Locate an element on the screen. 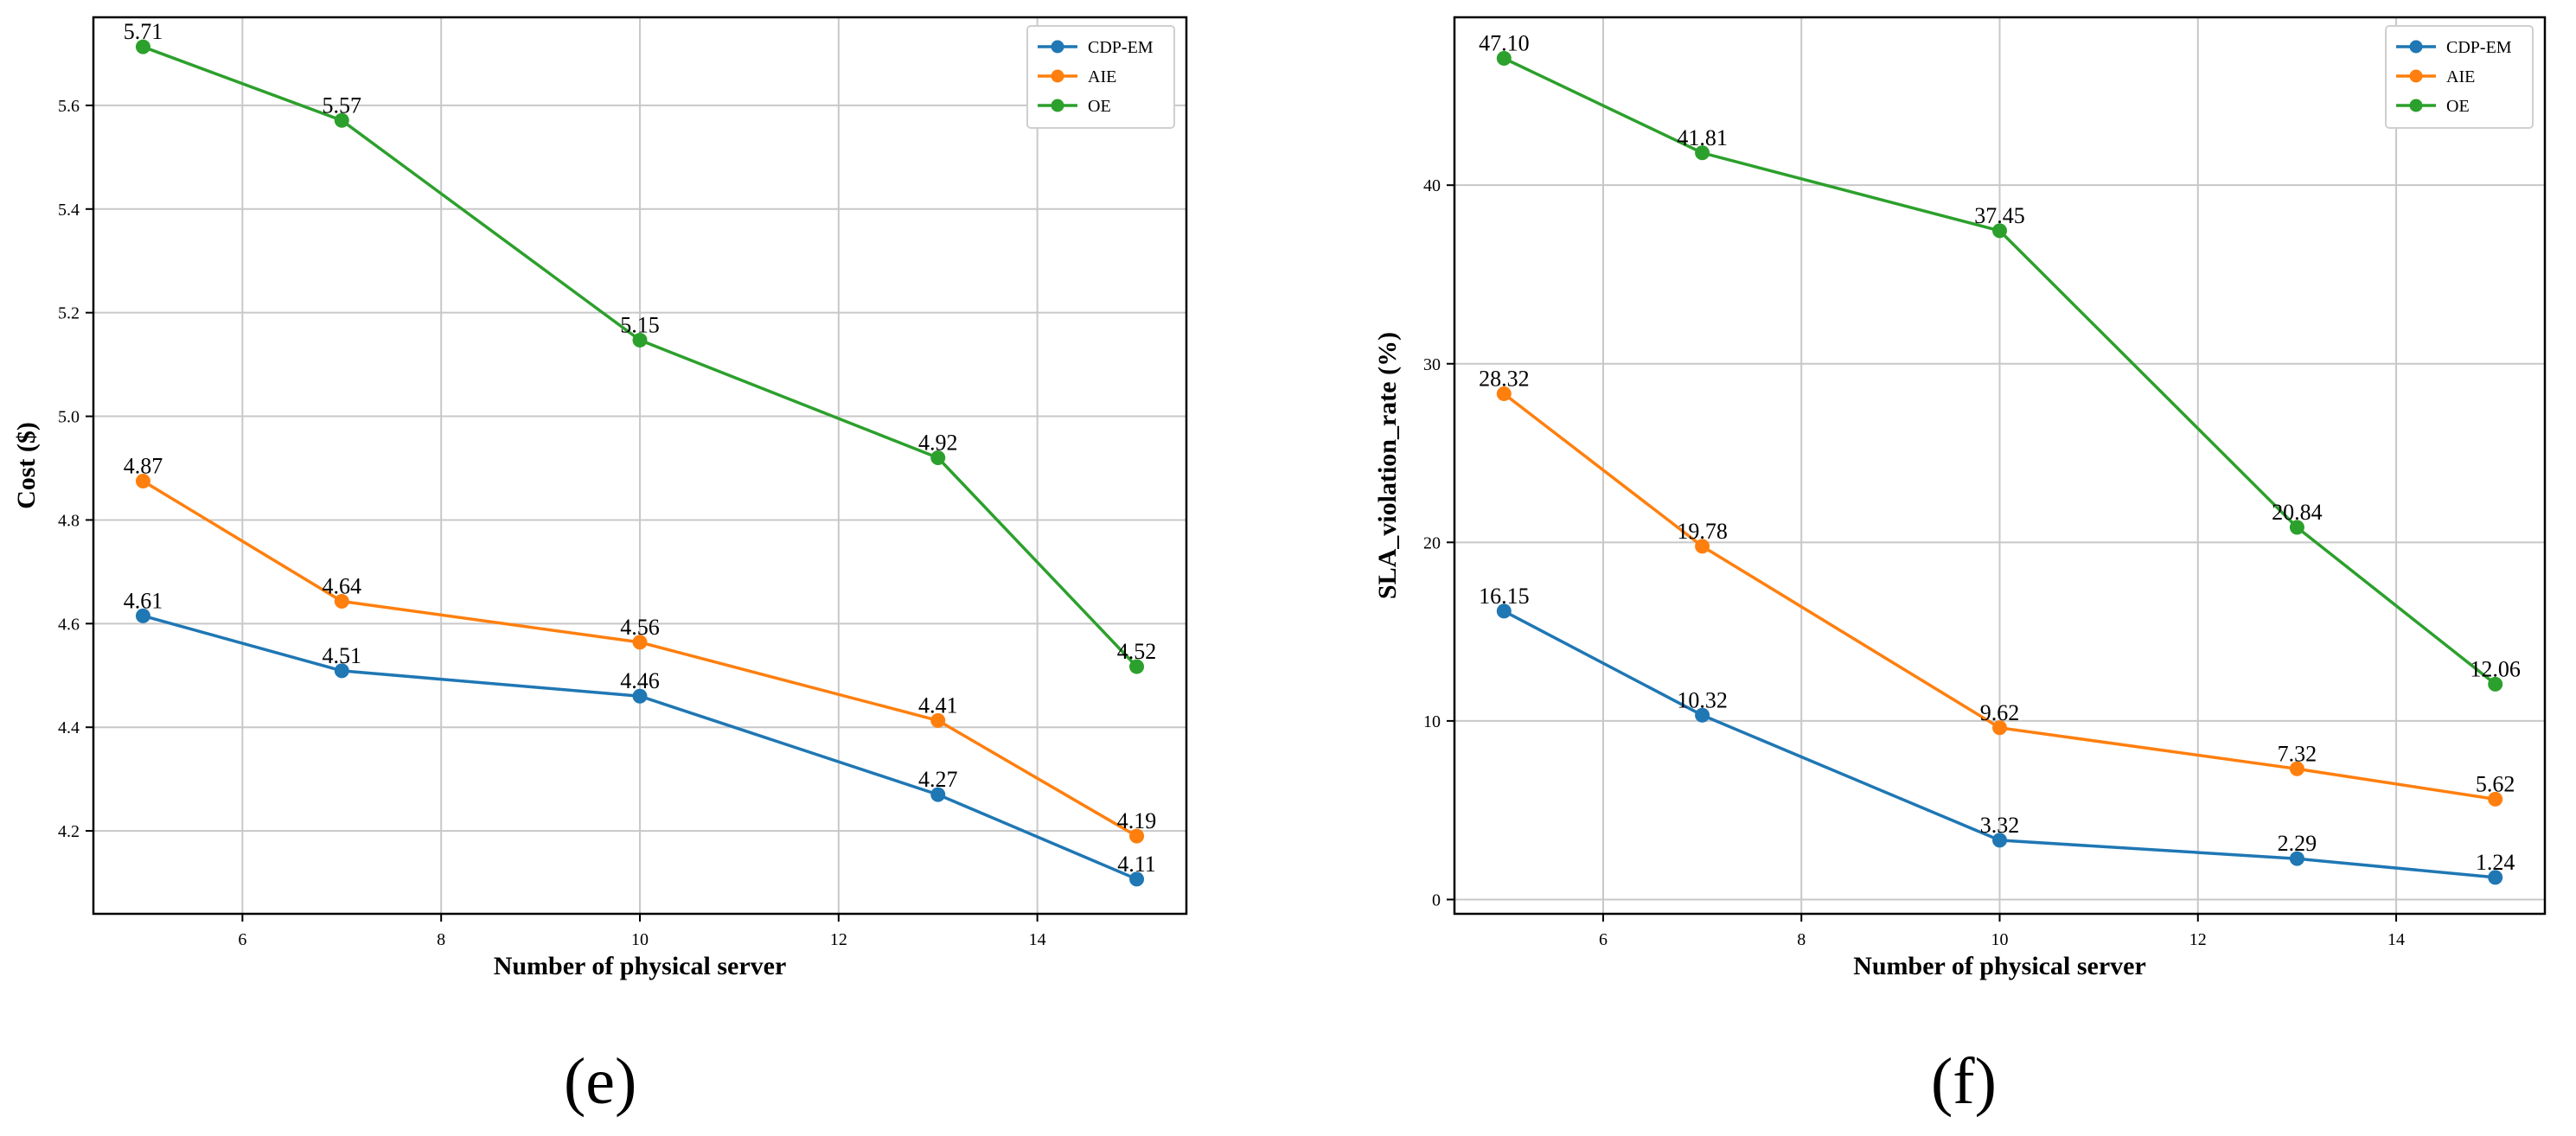 This screenshot has height=1136, width=2576. panel-label-f: (f) is located at coordinates (1964, 1081).